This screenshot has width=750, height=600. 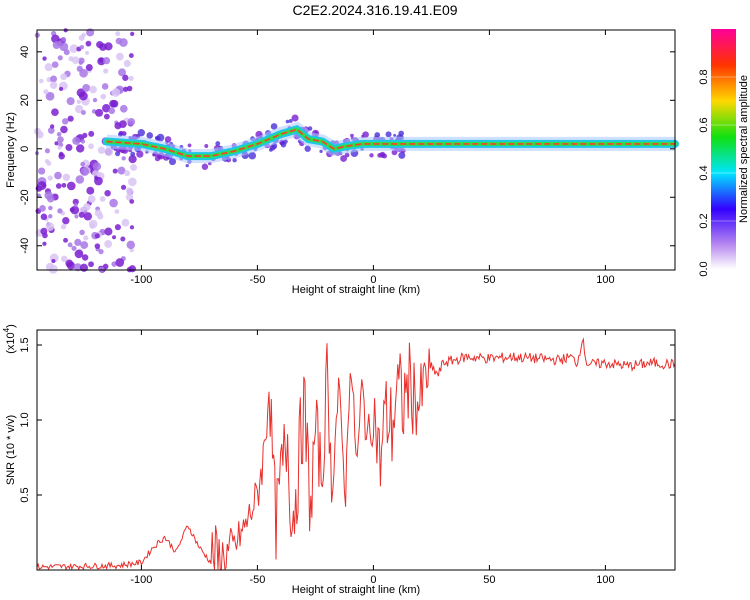 I want to click on colorbar-tick-label: 0.8, so click(x=704, y=76).